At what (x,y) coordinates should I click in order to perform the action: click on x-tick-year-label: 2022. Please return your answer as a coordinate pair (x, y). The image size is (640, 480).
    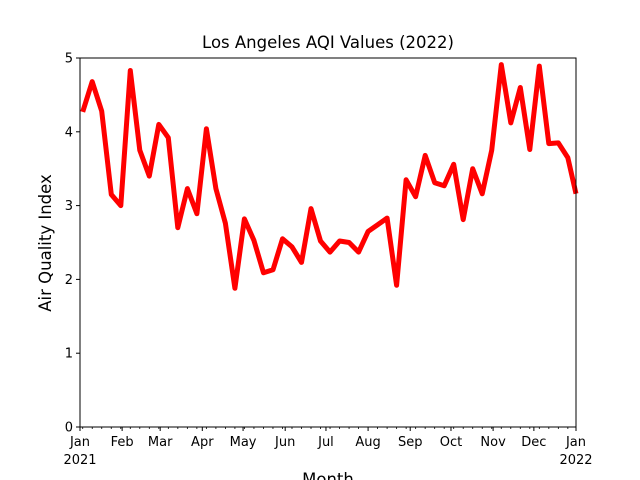
    Looking at the image, I should click on (575, 460).